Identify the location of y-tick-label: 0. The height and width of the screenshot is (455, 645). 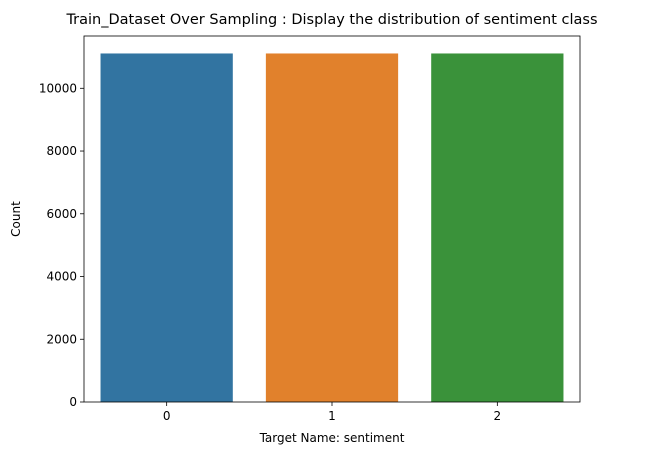
(73, 402).